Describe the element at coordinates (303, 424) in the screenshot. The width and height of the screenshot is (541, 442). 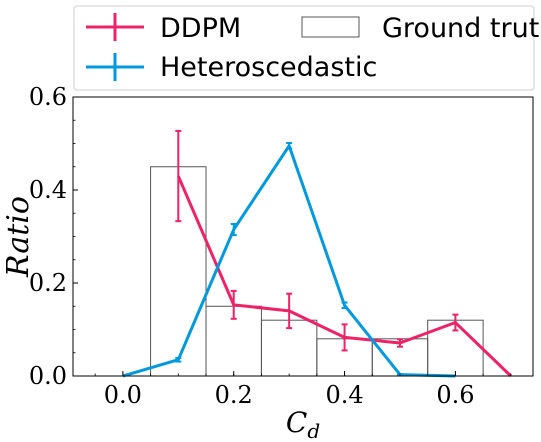
I see `x-axis-label: Cd` at that location.